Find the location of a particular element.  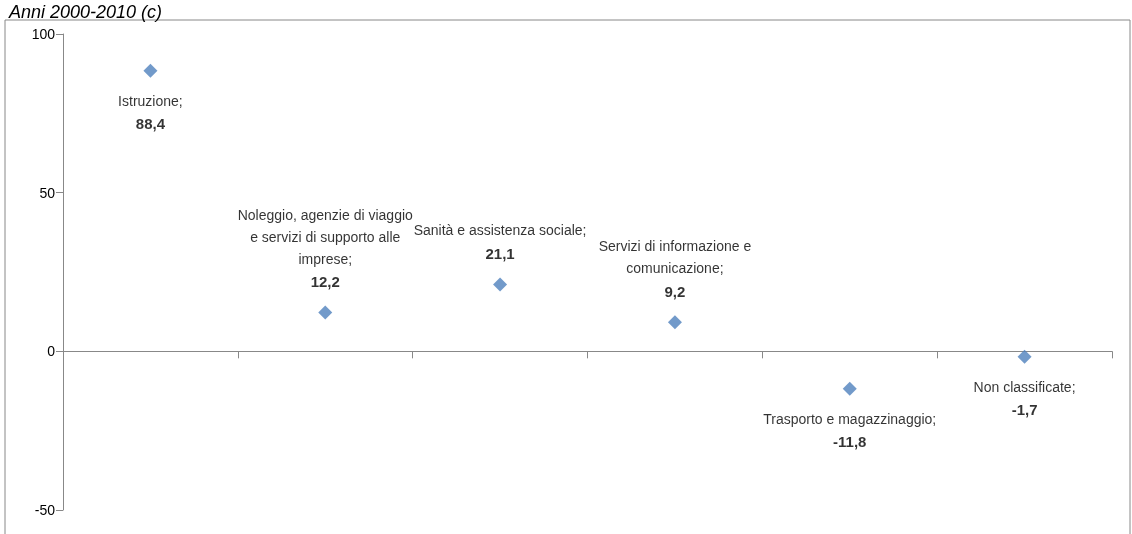

data-label: Non classificate; -1,7 is located at coordinates (1024, 398).